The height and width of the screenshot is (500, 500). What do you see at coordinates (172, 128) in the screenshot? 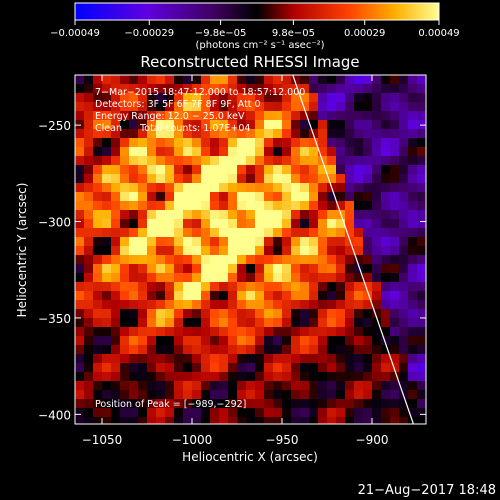
I see `annotation-clean-counts: Clean Total counts: 1.07E+04` at bounding box center [172, 128].